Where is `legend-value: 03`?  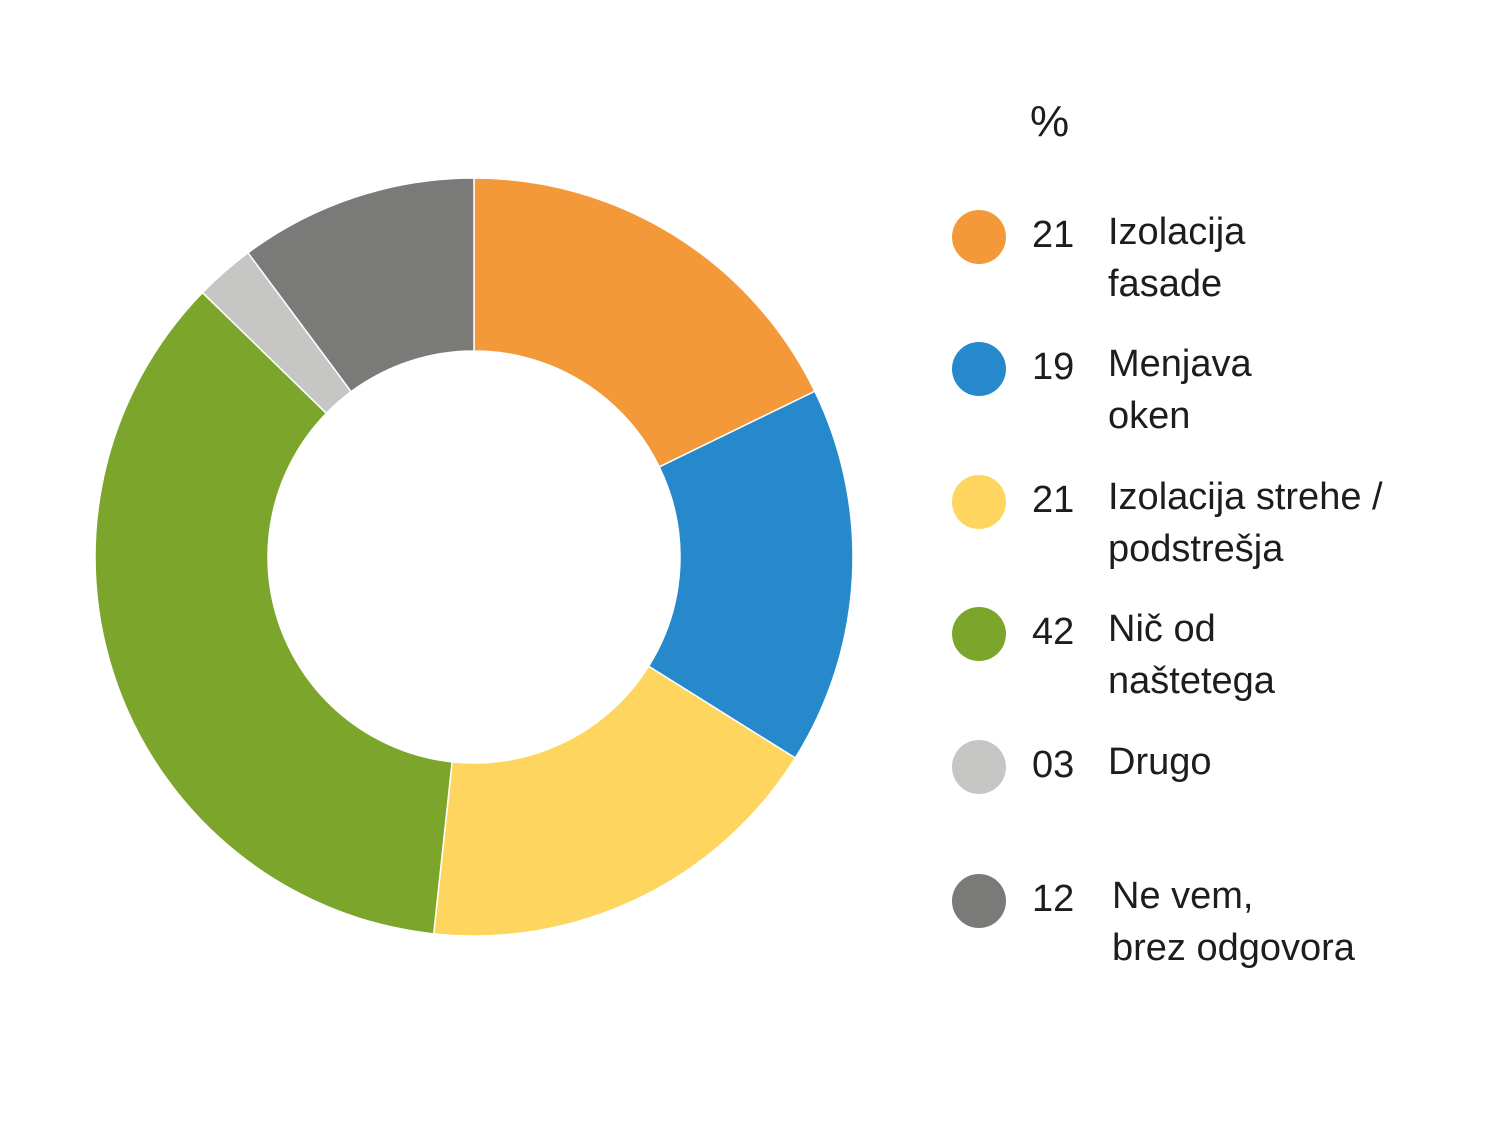
legend-value: 03 is located at coordinates (1053, 765).